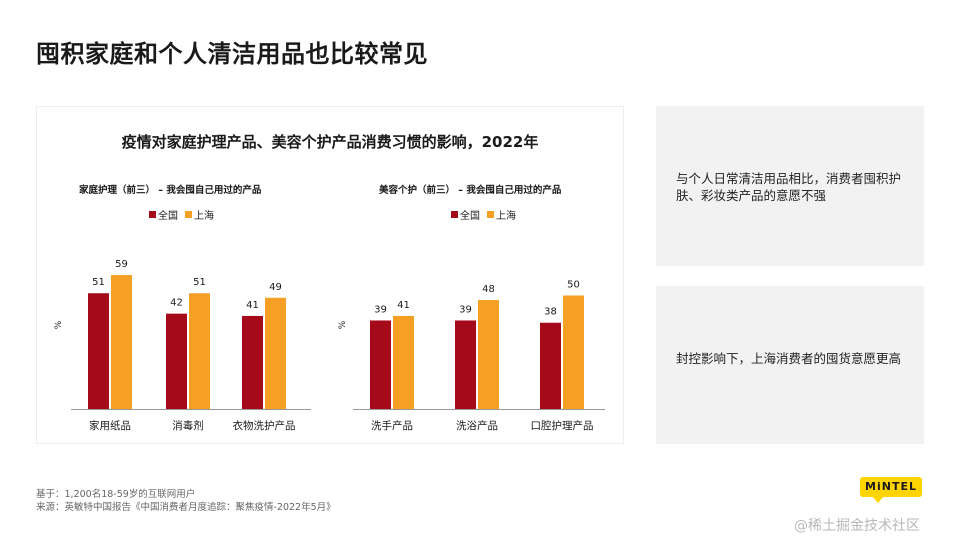  What do you see at coordinates (188, 425) in the screenshot?
I see `category-label: 消毒剂` at bounding box center [188, 425].